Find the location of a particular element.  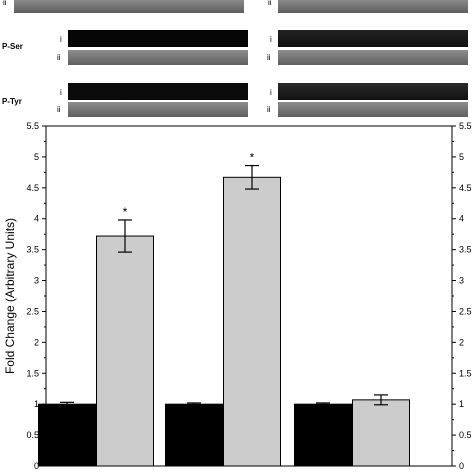

y-tick-label-right: 3.5 is located at coordinates (465, 250).